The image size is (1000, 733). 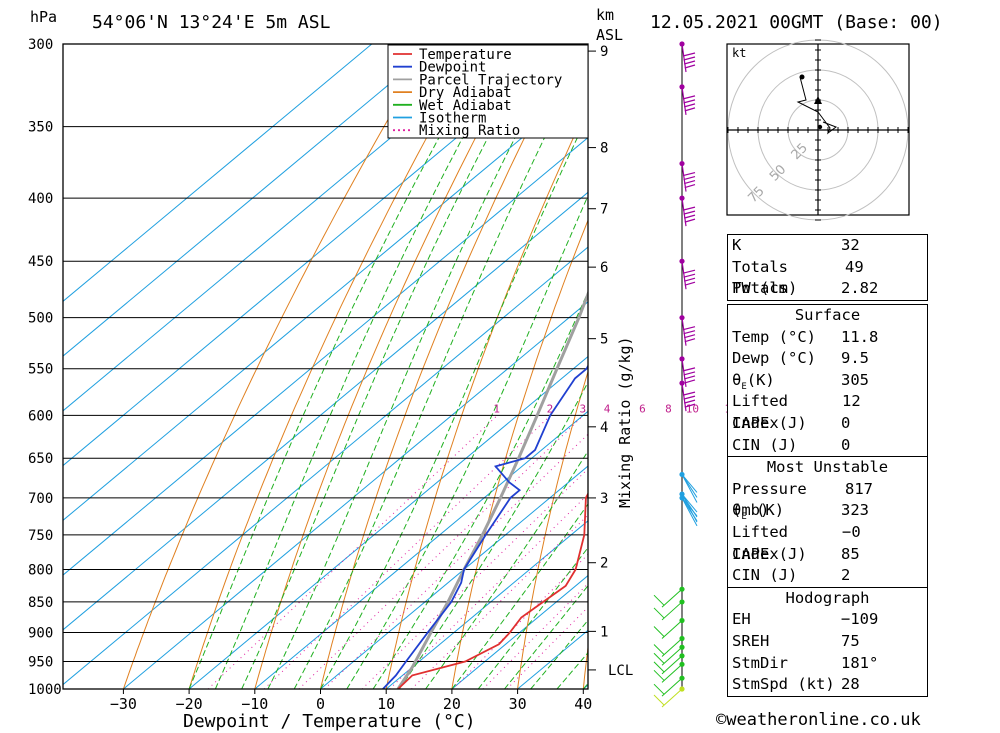 I want to click on pw-value: 2.82, so click(x=860, y=288).